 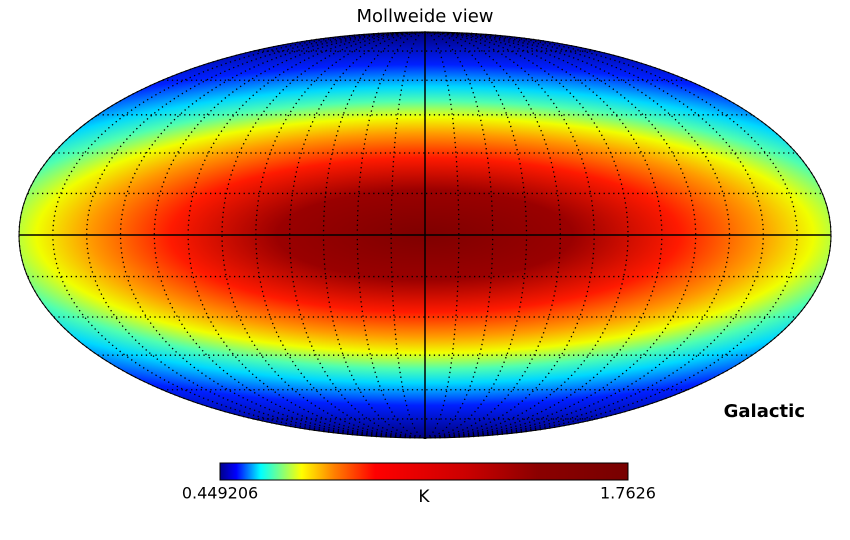 I want to click on chart-title: Mollweide view, so click(x=424, y=16).